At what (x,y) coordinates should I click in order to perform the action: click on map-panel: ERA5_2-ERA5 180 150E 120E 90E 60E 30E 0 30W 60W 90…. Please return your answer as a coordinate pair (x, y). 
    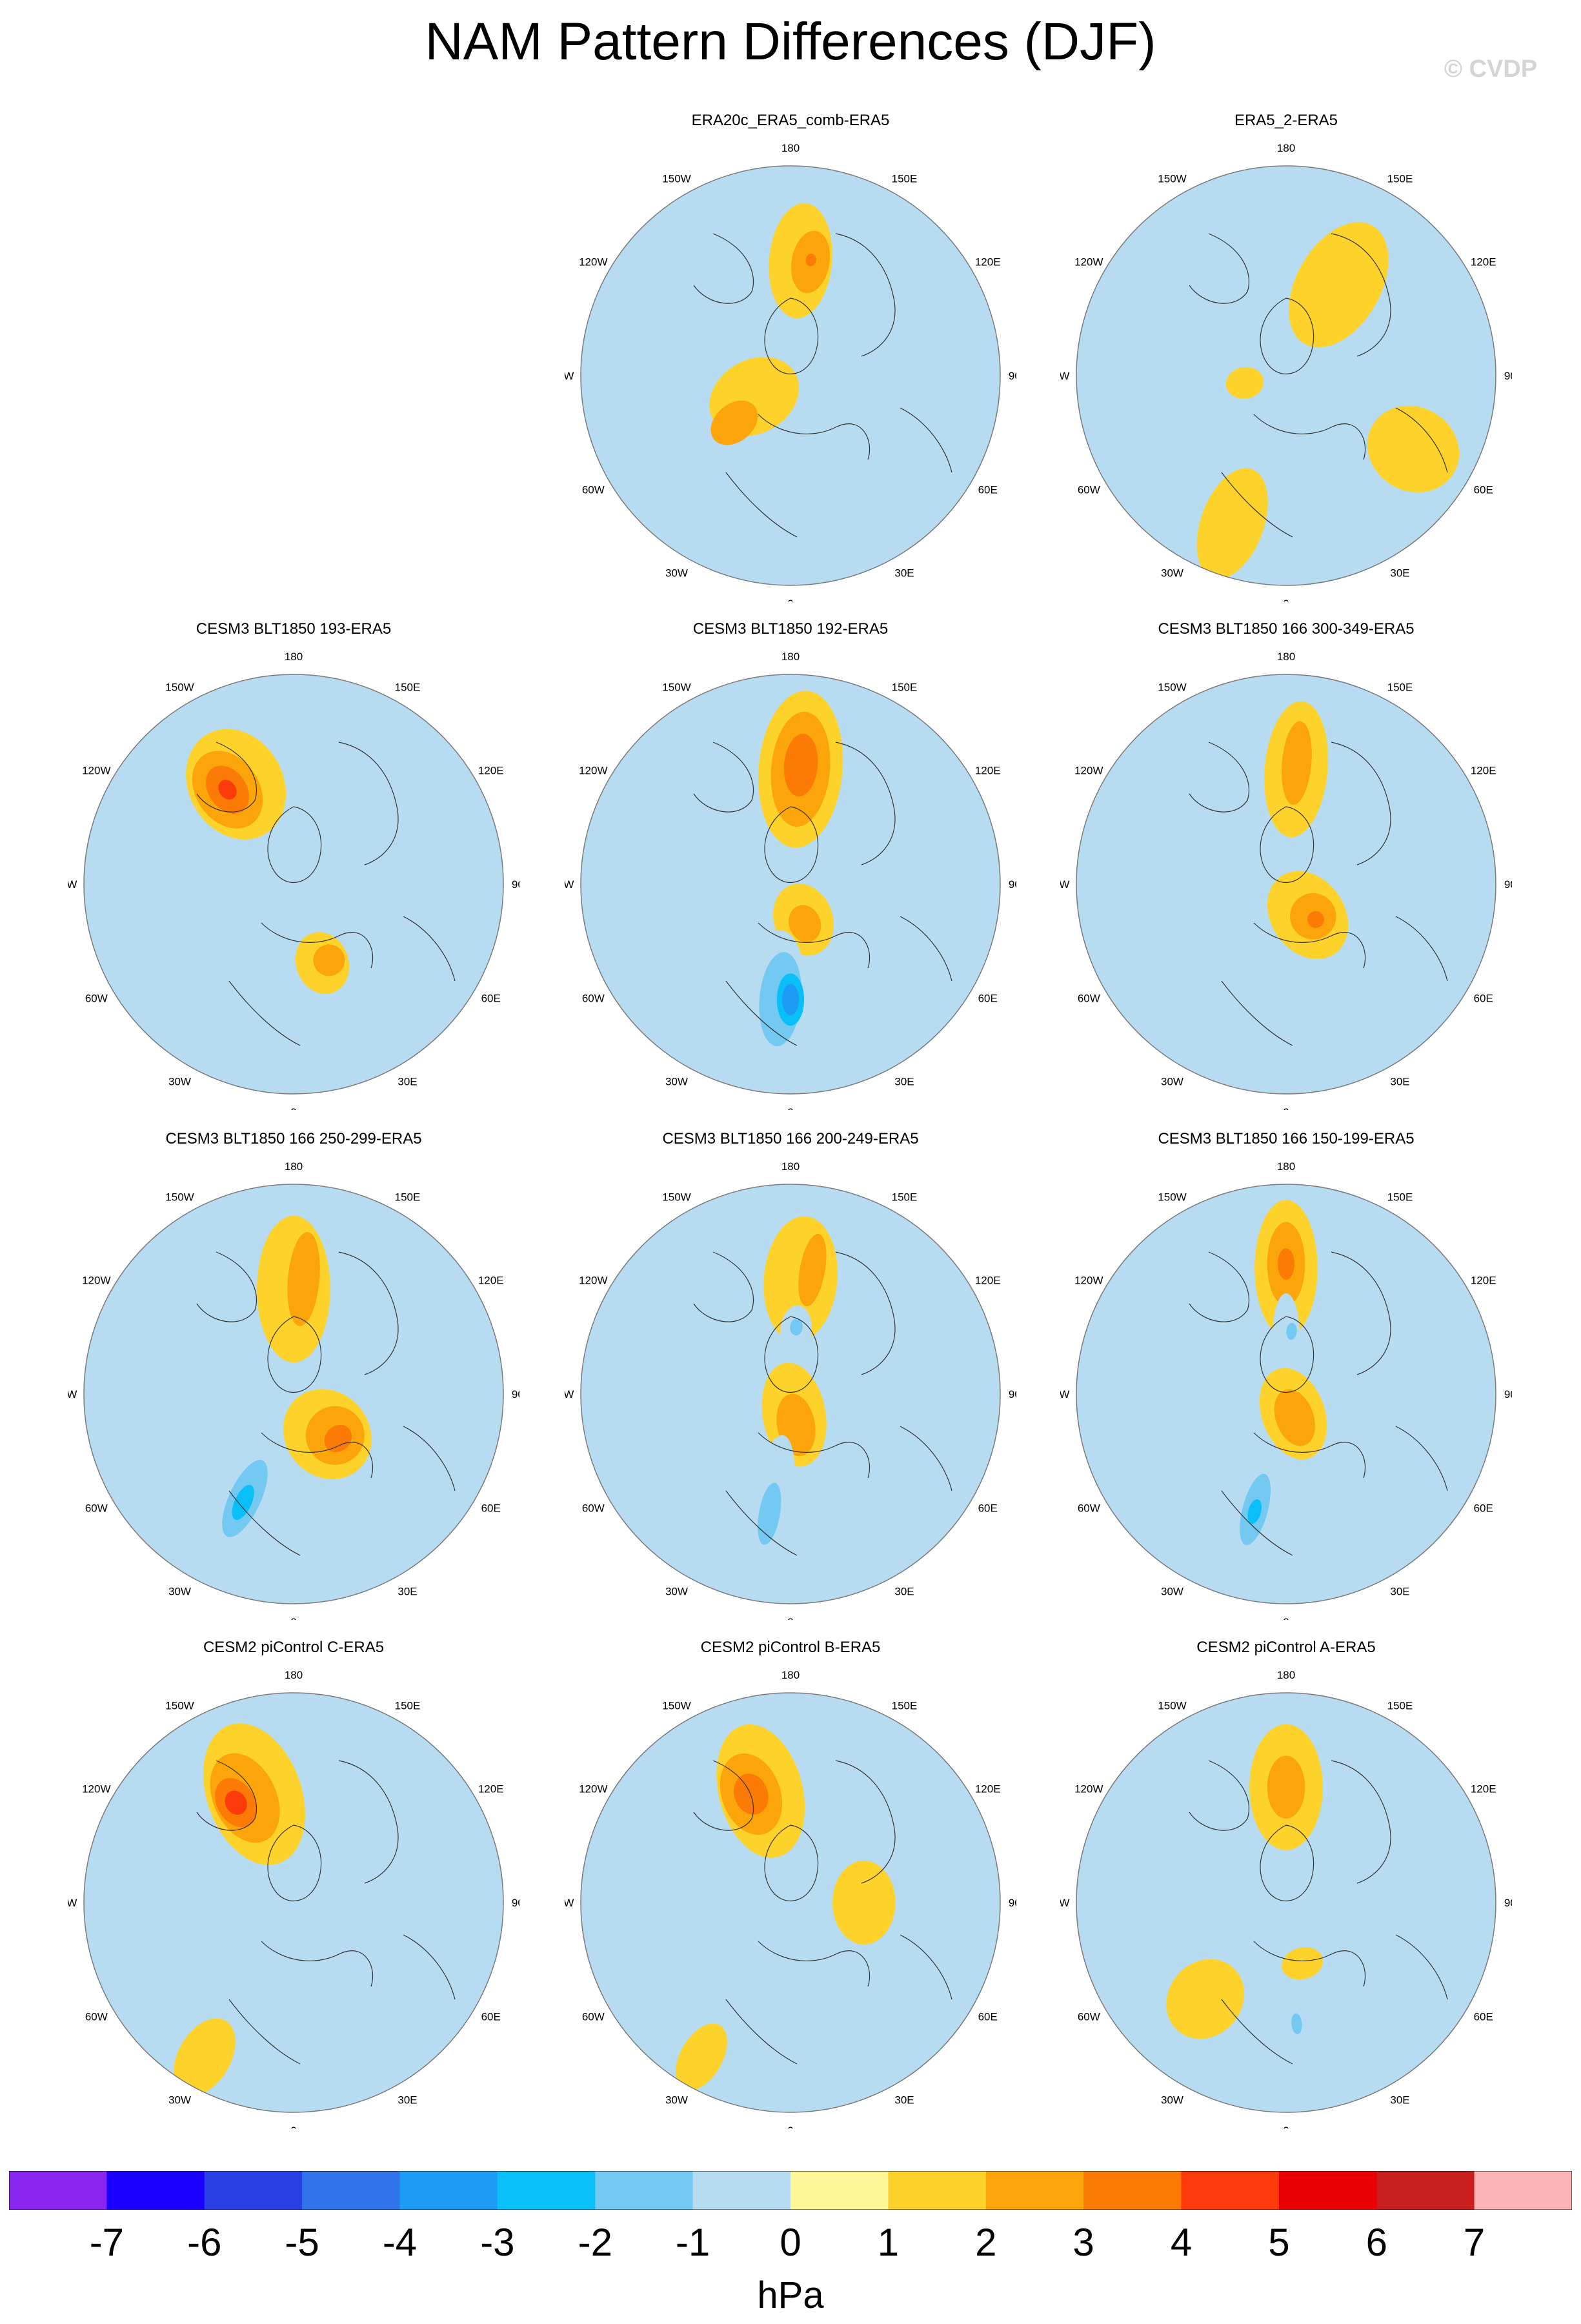
    Looking at the image, I should click on (1286, 359).